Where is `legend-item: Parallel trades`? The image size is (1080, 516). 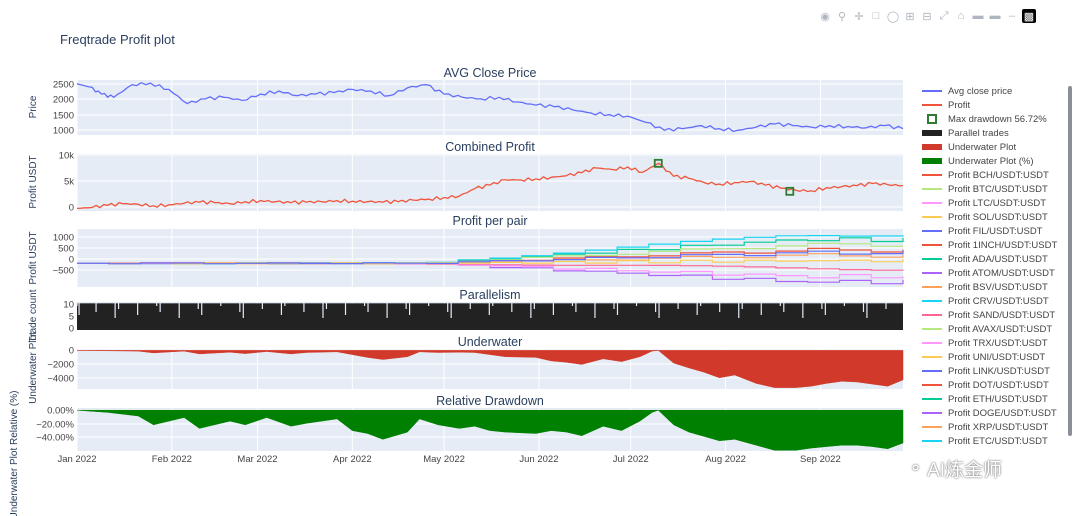
legend-item: Parallel trades is located at coordinates (997, 133).